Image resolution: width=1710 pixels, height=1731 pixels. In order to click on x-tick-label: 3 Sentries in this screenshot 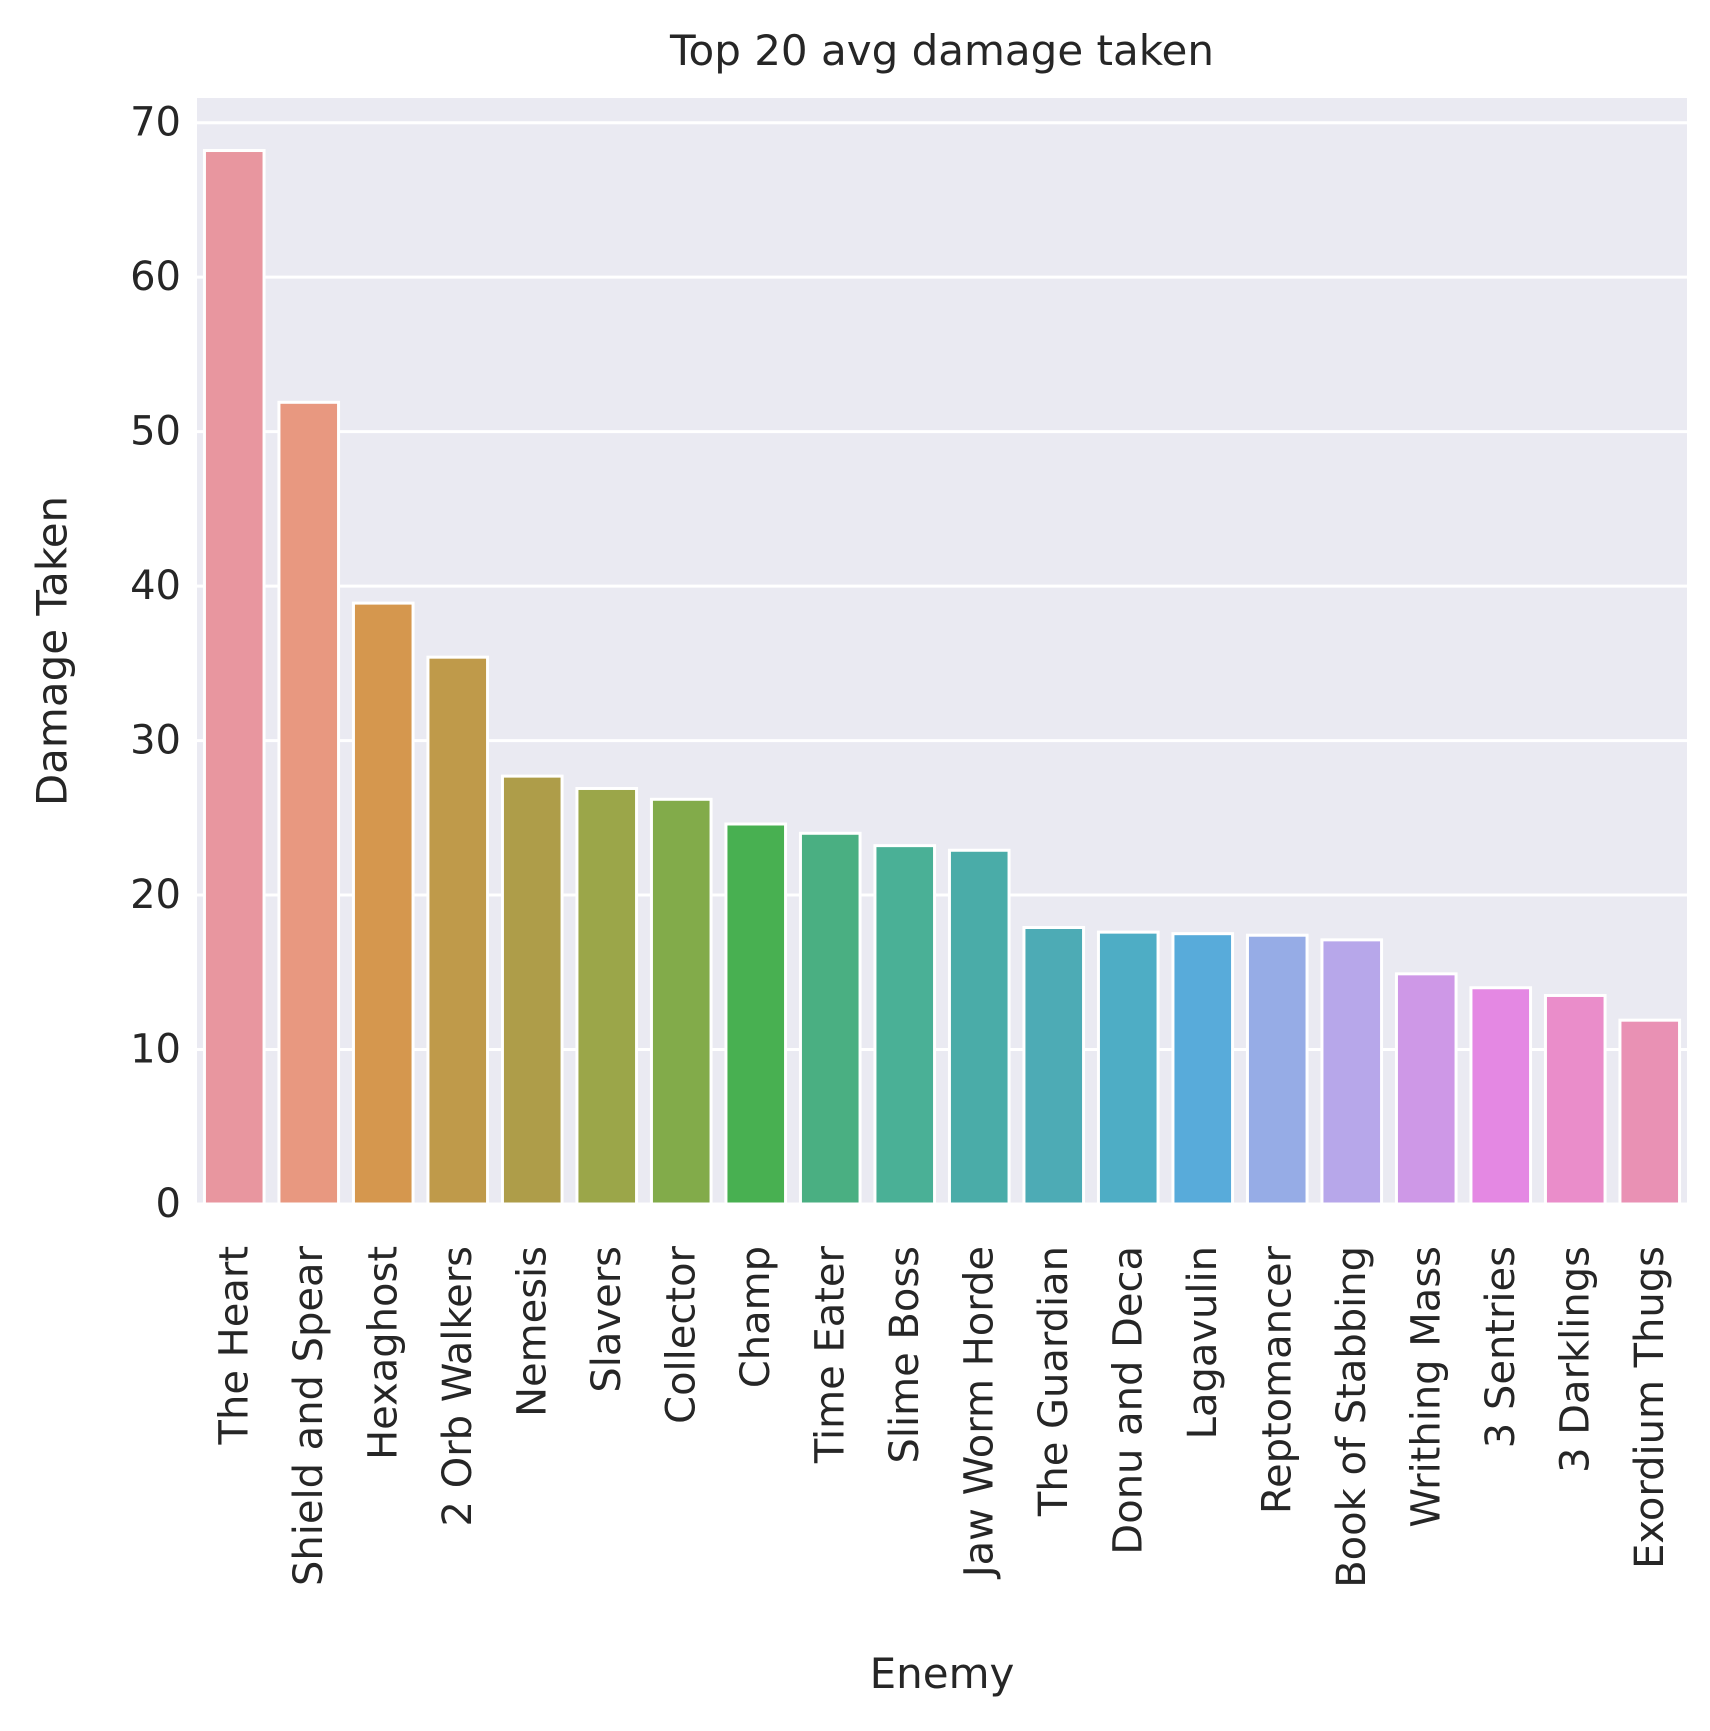, I will do `click(1501, 1347)`.